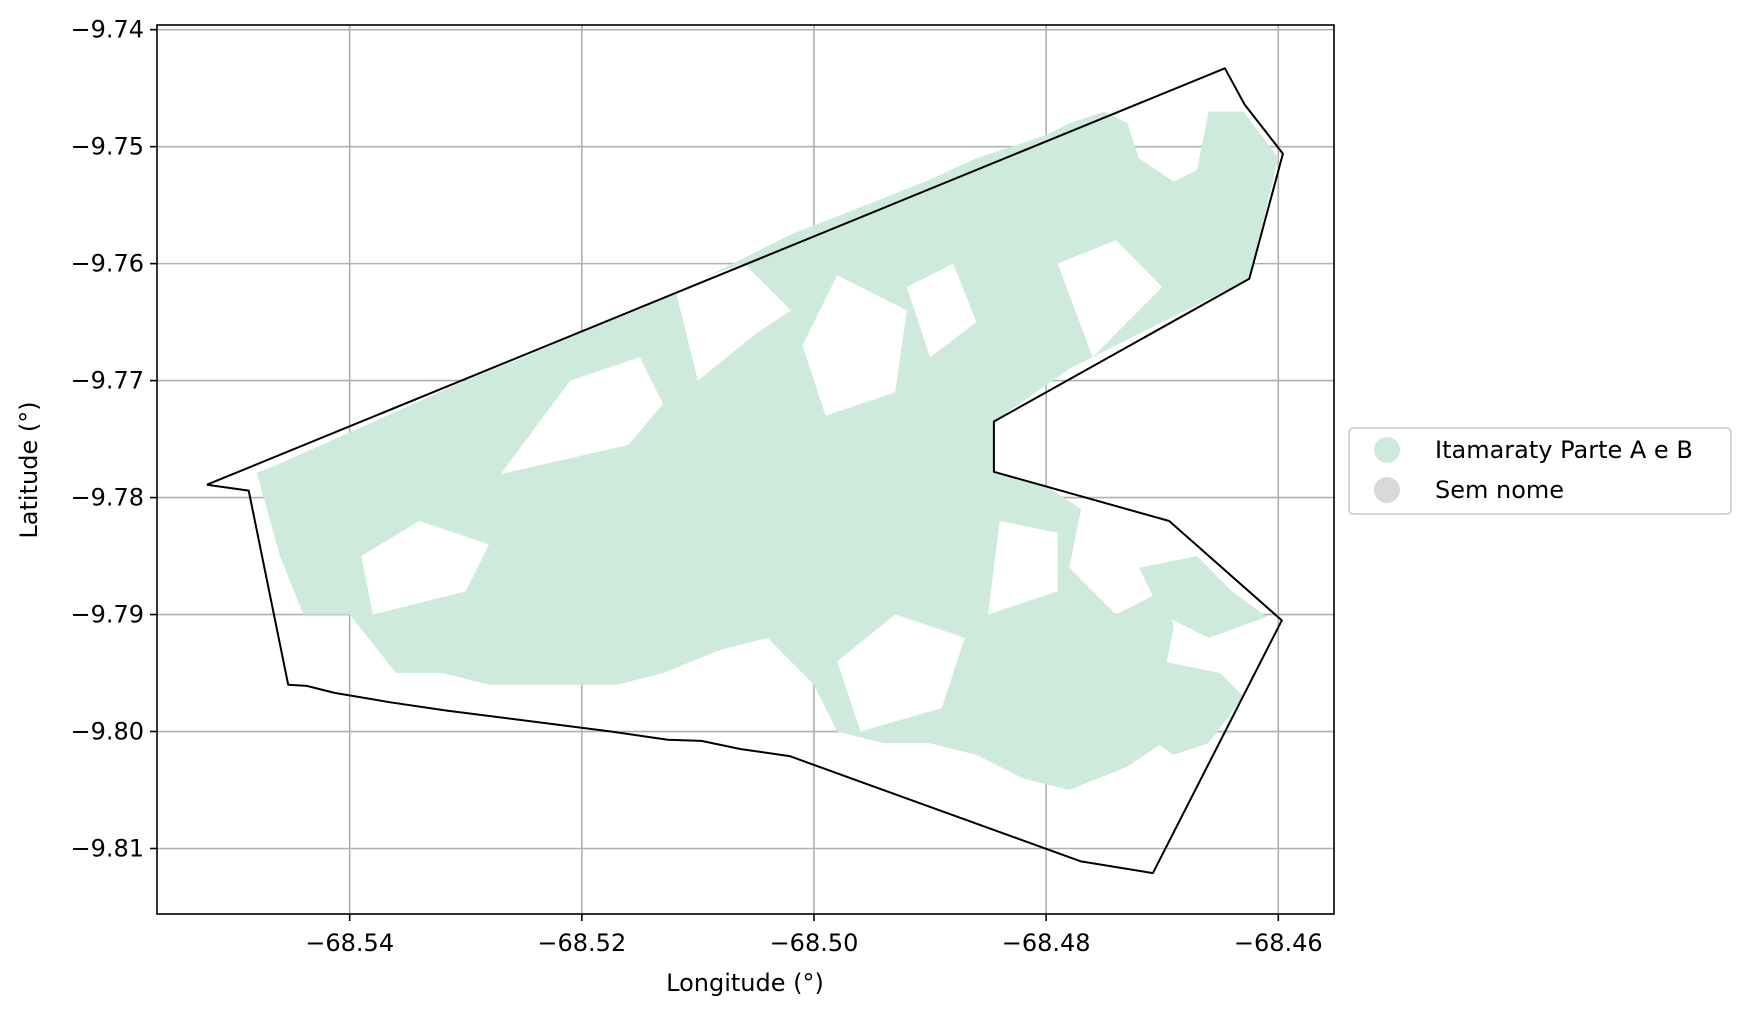 This screenshot has height=1014, width=1746. Describe the element at coordinates (107, 732) in the screenshot. I see `y-tick-label-6: −9.80` at that location.